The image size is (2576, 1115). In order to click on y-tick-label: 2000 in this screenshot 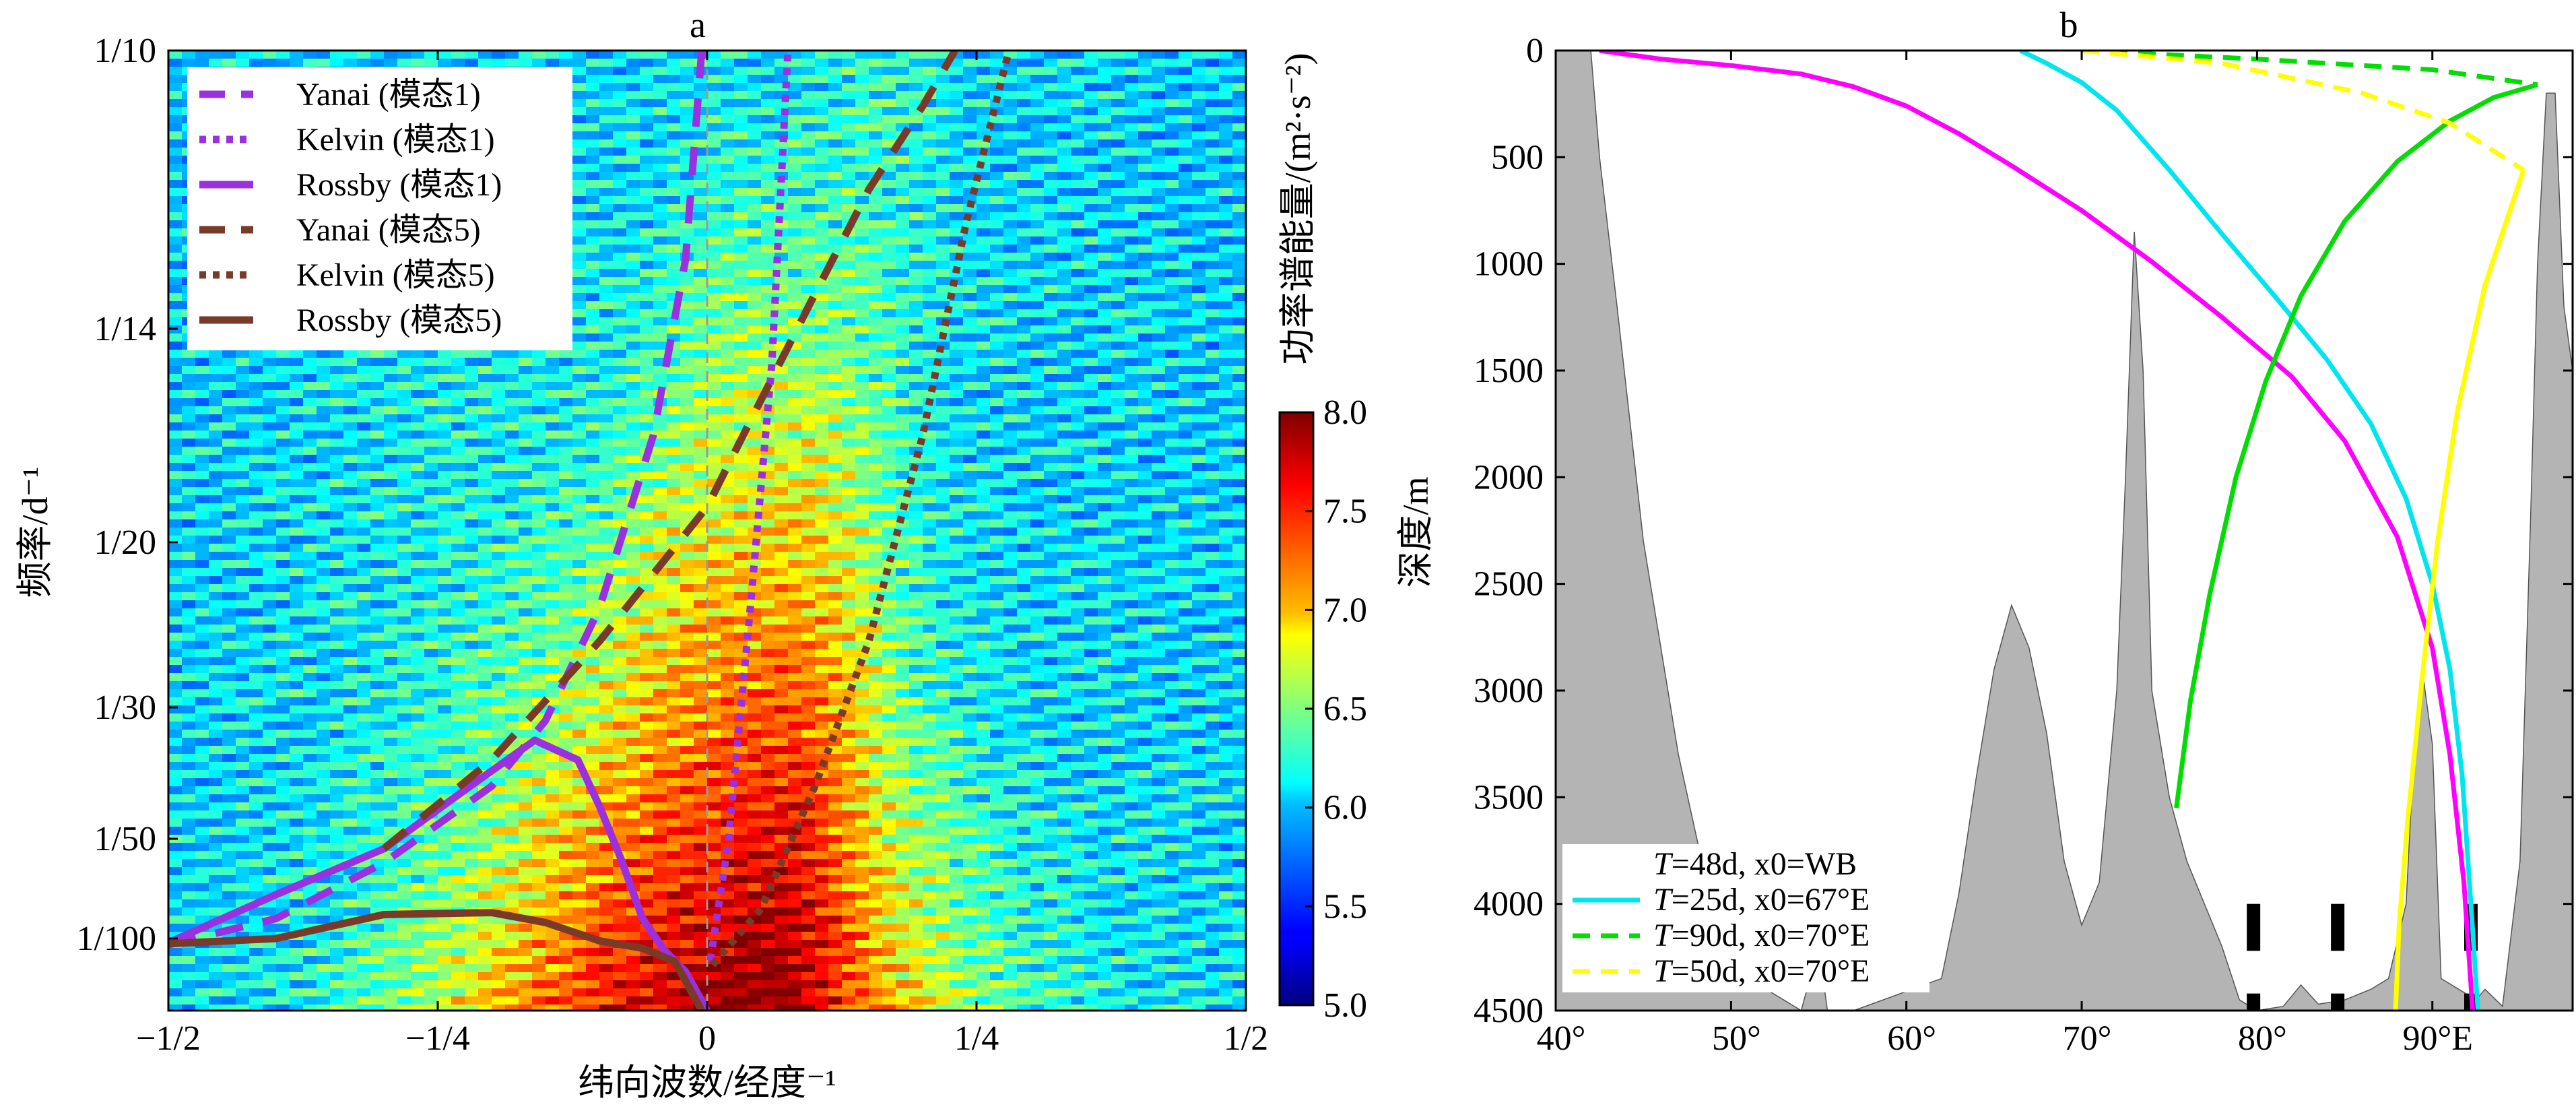, I will do `click(1509, 478)`.